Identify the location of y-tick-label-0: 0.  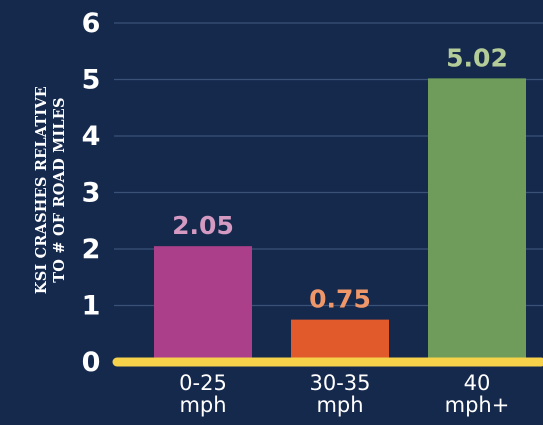
(91, 362).